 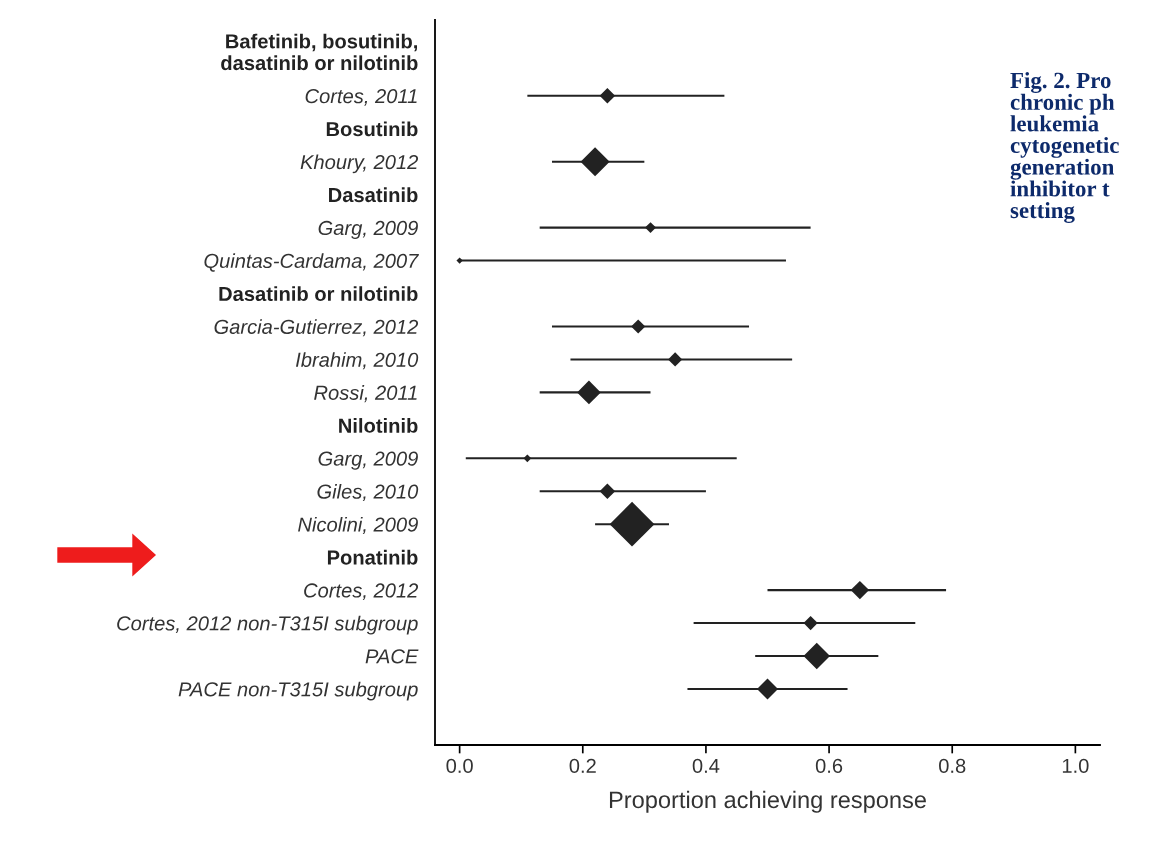 What do you see at coordinates (316, 328) in the screenshot?
I see `y-tick-label: Garcia-Gutierrez, 2012` at bounding box center [316, 328].